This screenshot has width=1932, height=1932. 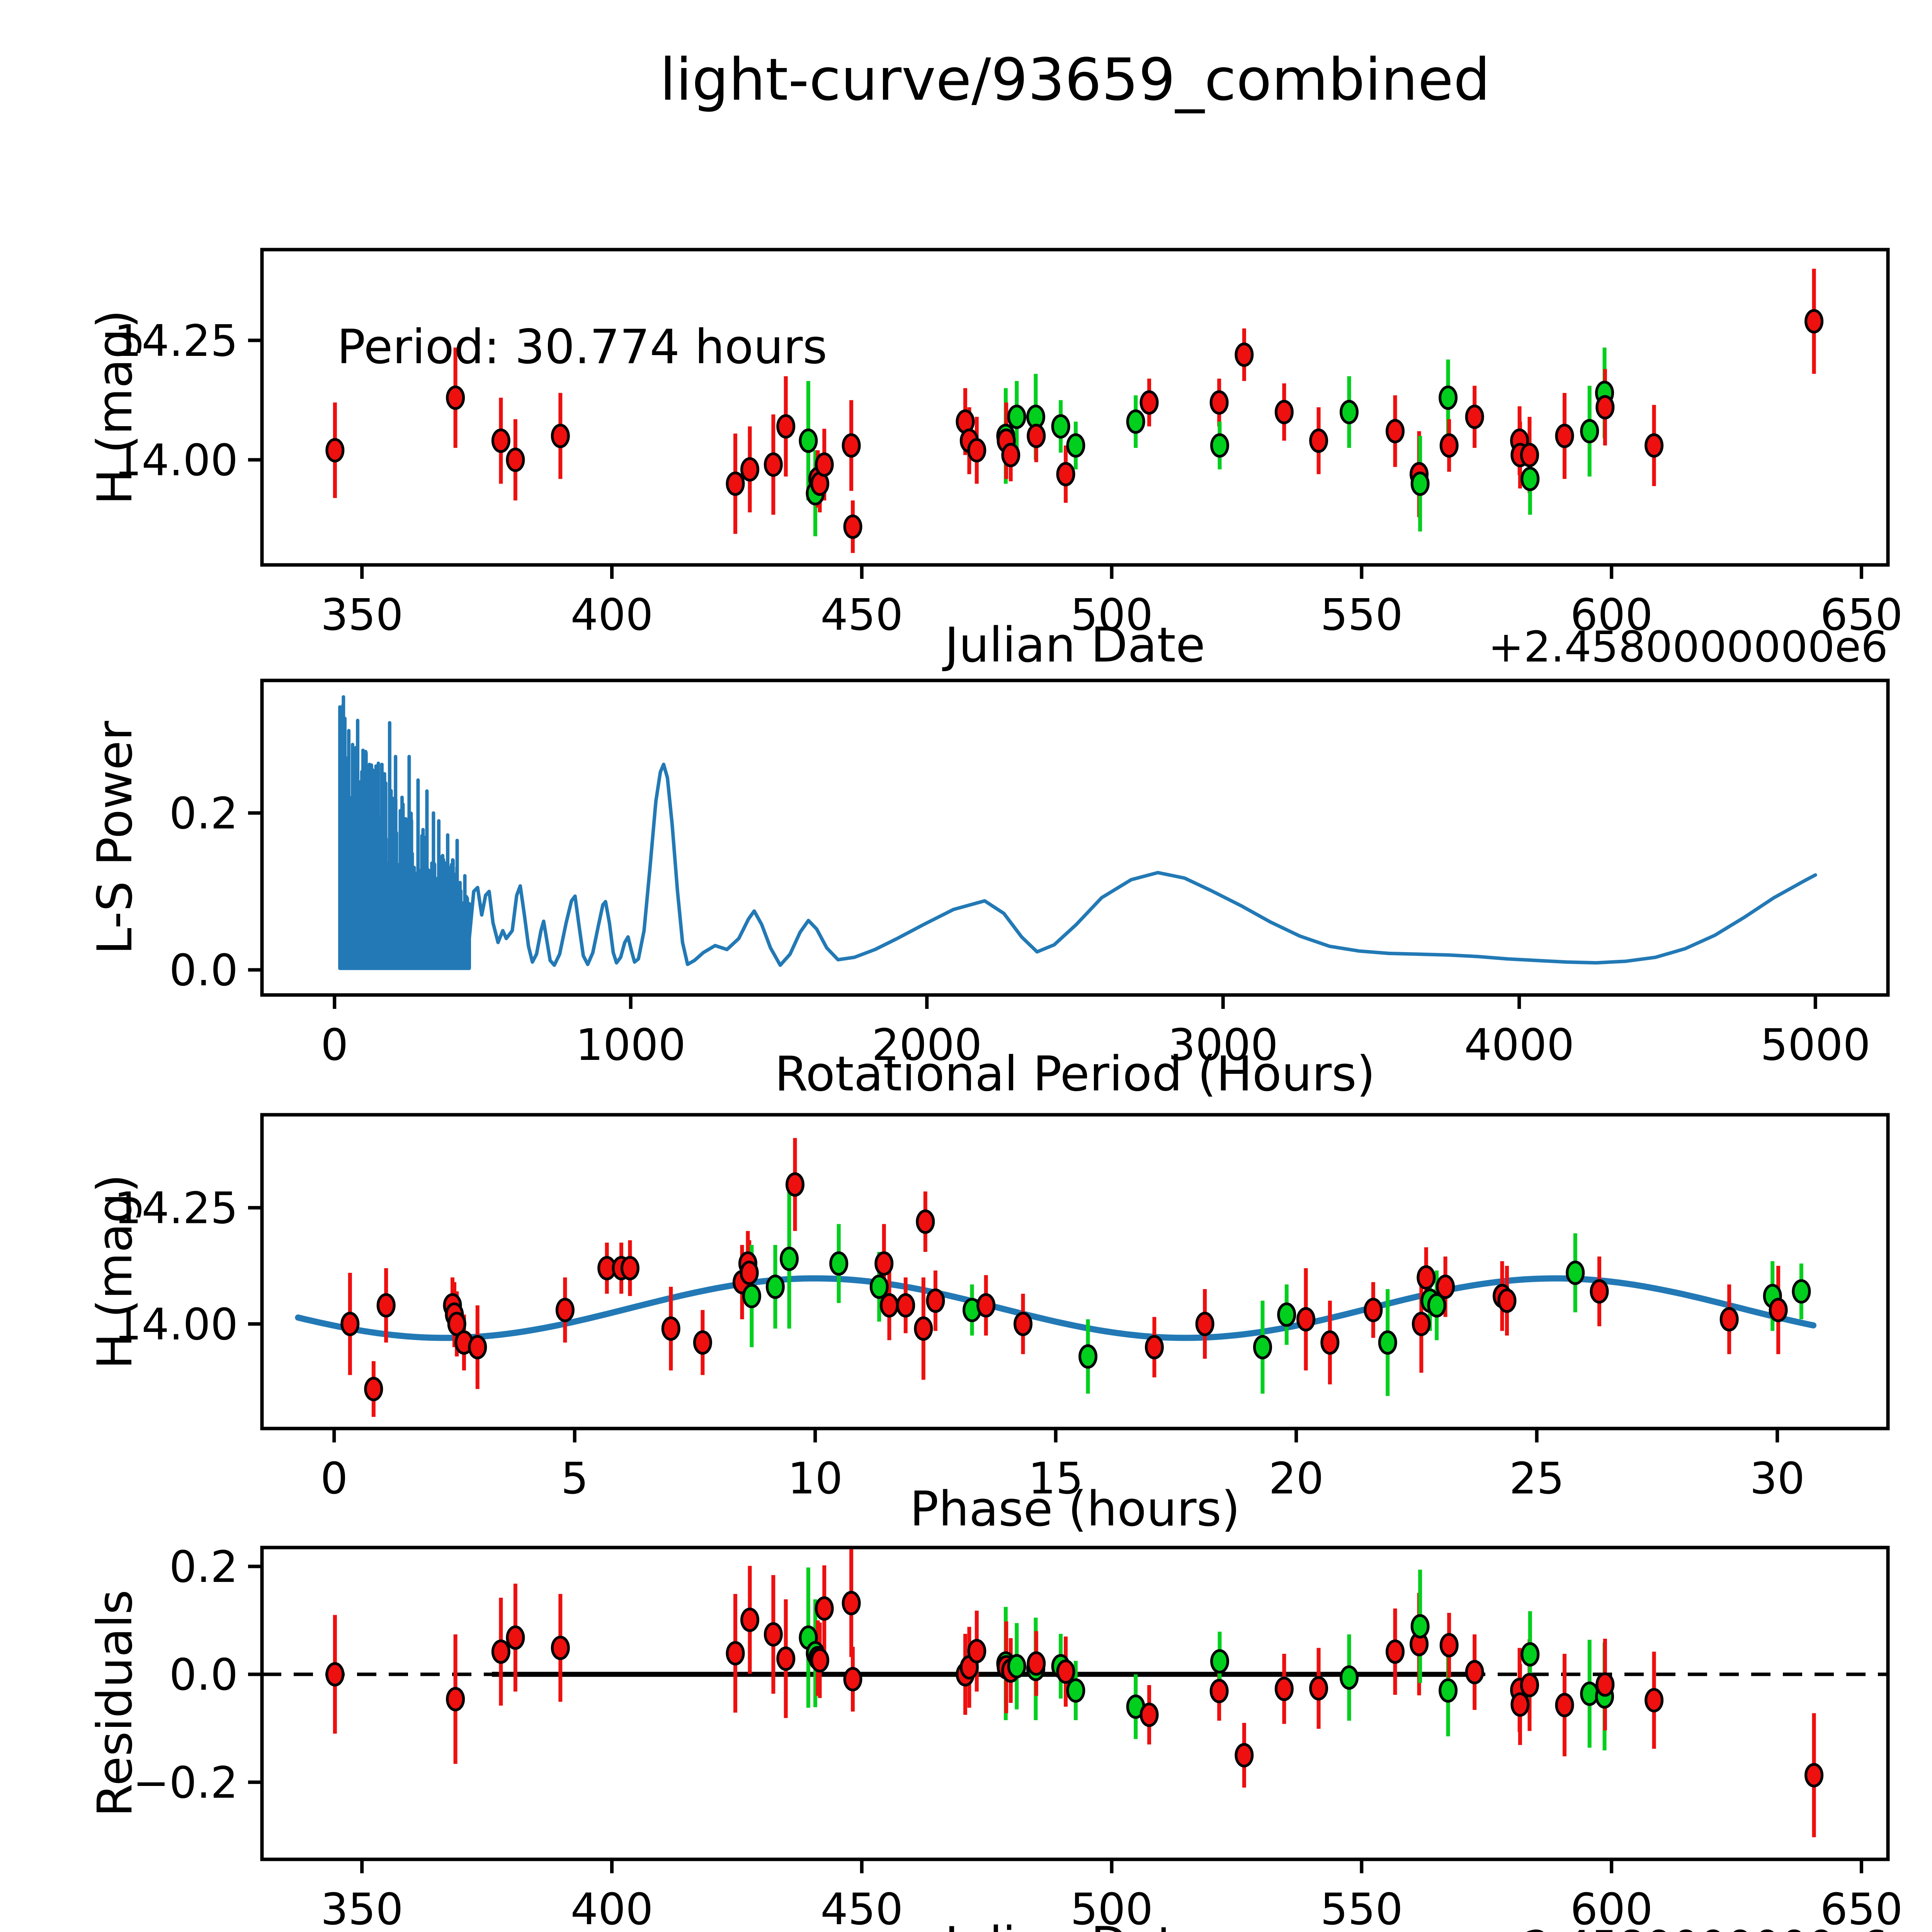 What do you see at coordinates (115, 1703) in the screenshot?
I see `panel4-yaxis-label: Residuals` at bounding box center [115, 1703].